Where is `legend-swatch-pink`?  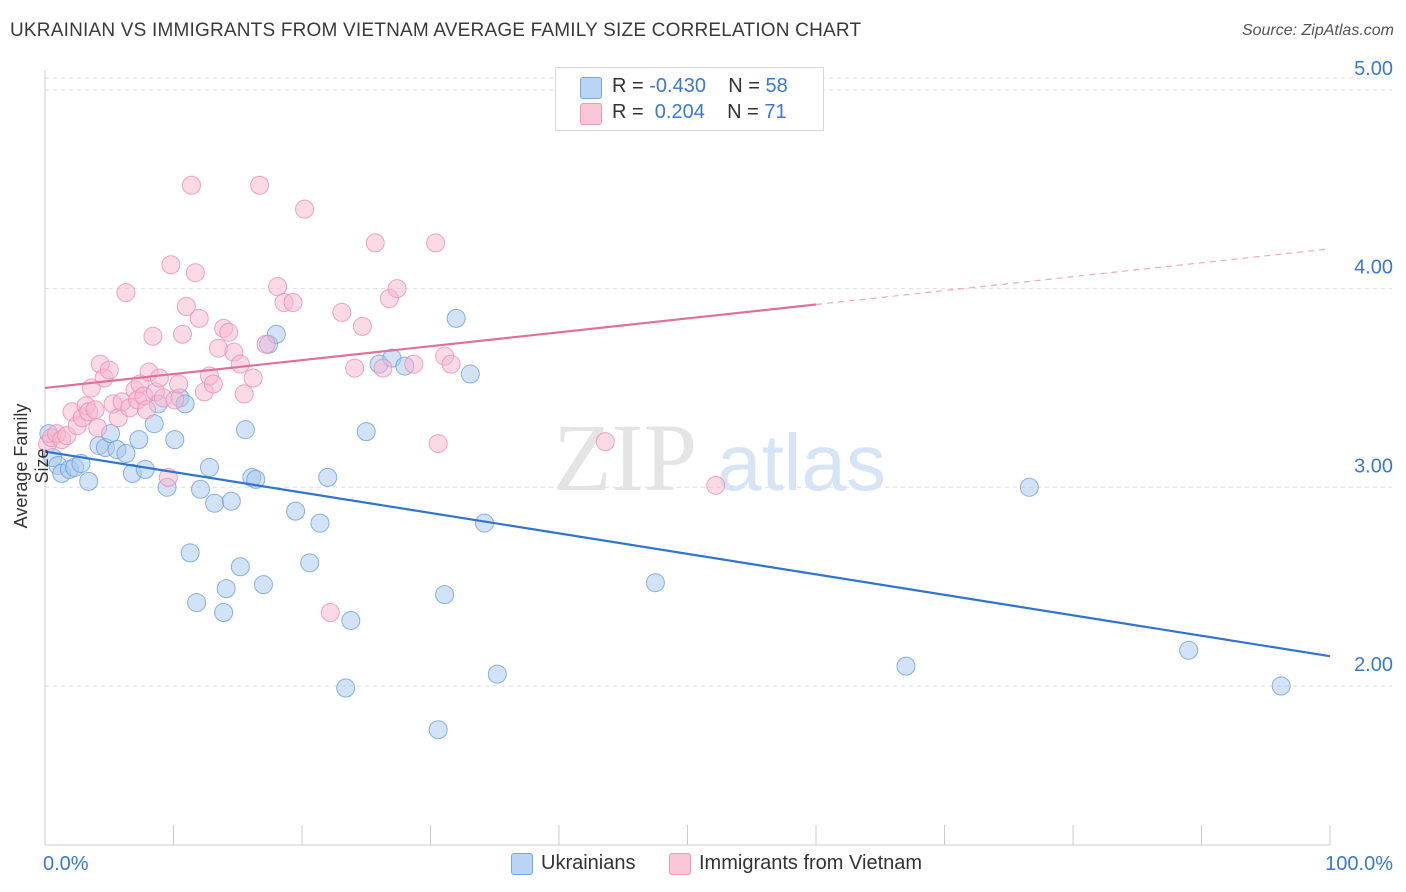 legend-swatch-pink is located at coordinates (591, 114).